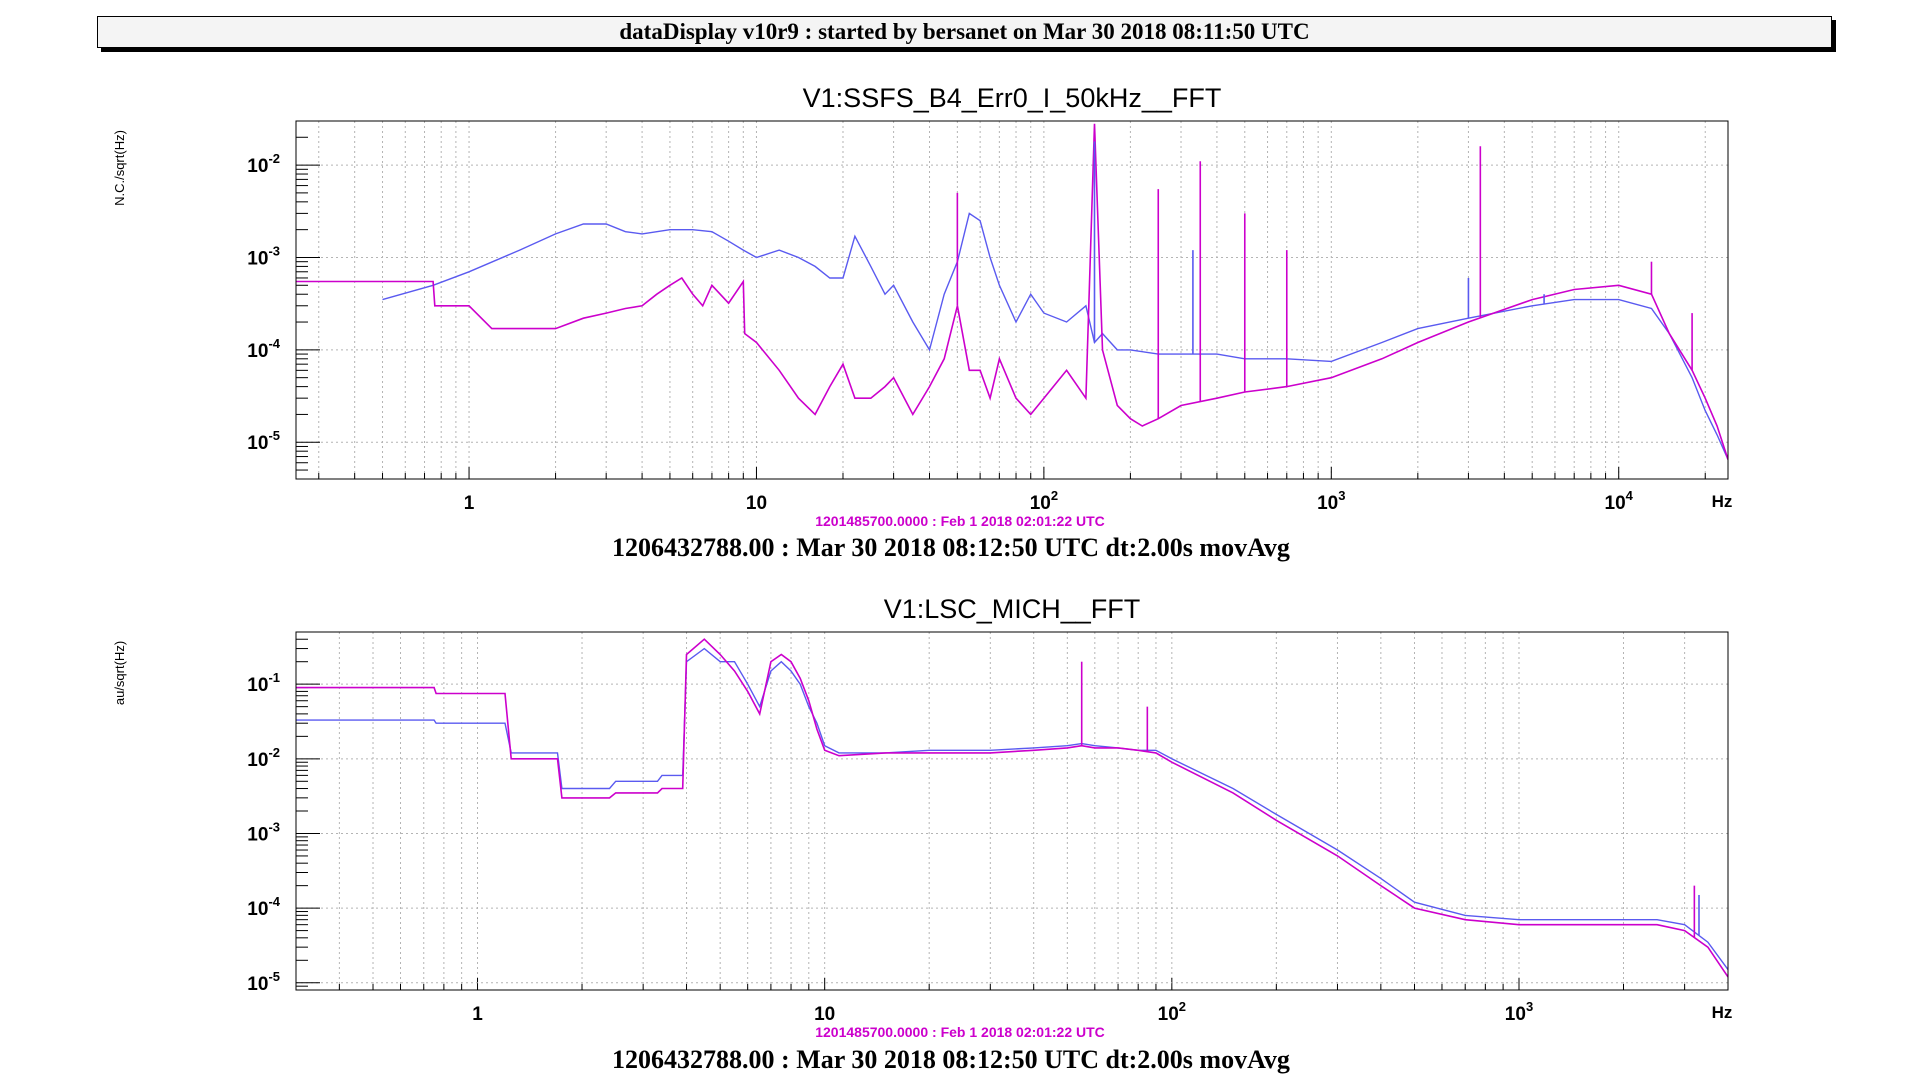 The height and width of the screenshot is (1081, 1916). What do you see at coordinates (119, 673) in the screenshot?
I see `y-axis-label: au/sqrt(Hz)` at bounding box center [119, 673].